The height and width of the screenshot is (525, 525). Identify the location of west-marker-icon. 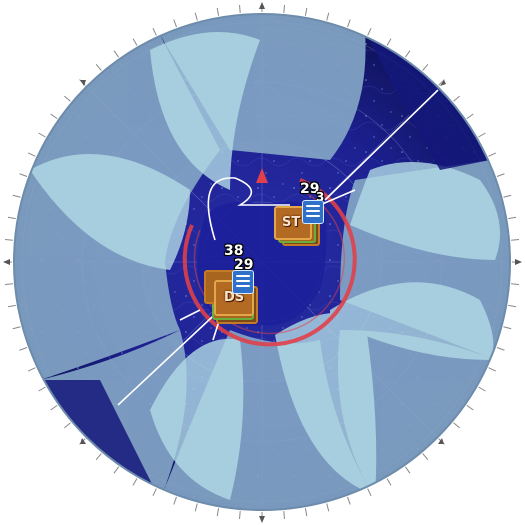
(6, 262).